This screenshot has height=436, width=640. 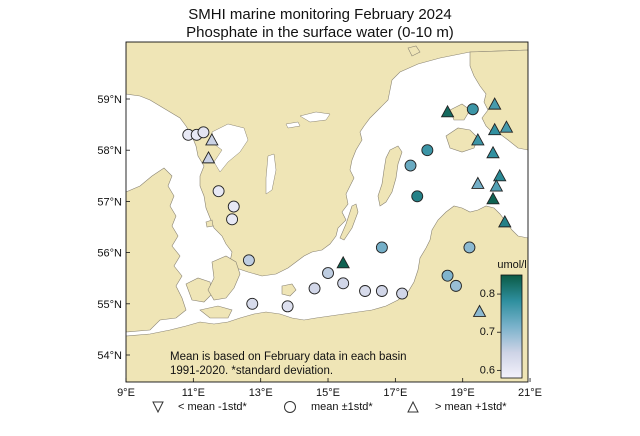 I want to click on lon-label: 17°E, so click(x=395, y=393).